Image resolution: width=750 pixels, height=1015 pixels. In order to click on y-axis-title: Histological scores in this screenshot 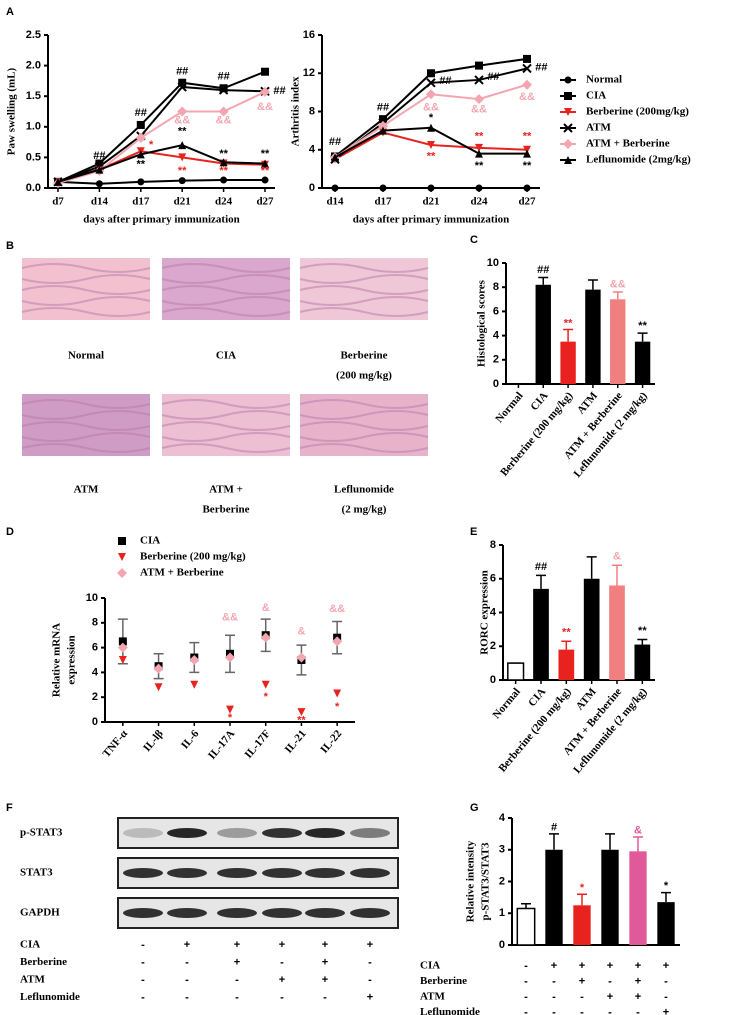, I will do `click(482, 323)`.